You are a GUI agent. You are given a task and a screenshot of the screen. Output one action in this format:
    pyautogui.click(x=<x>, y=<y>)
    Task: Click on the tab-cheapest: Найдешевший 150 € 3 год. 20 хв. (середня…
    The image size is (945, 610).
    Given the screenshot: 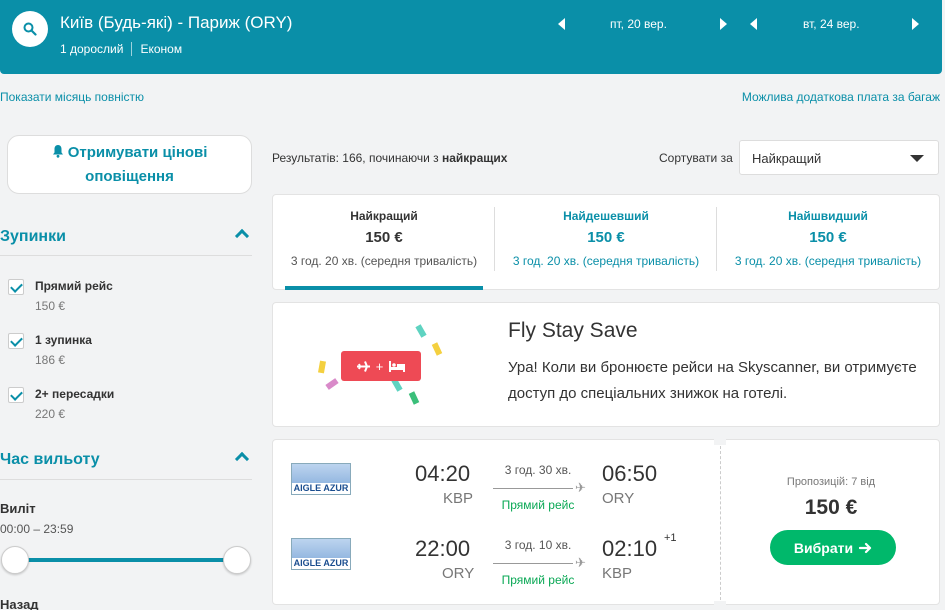 What is the action you would take?
    pyautogui.click(x=606, y=243)
    